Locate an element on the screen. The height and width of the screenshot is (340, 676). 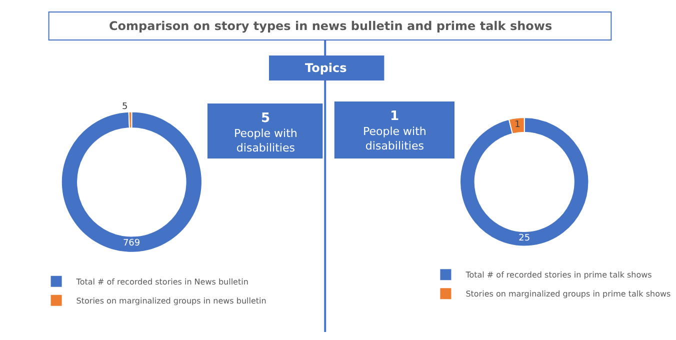
text: 1 is located at coordinates (395, 116).